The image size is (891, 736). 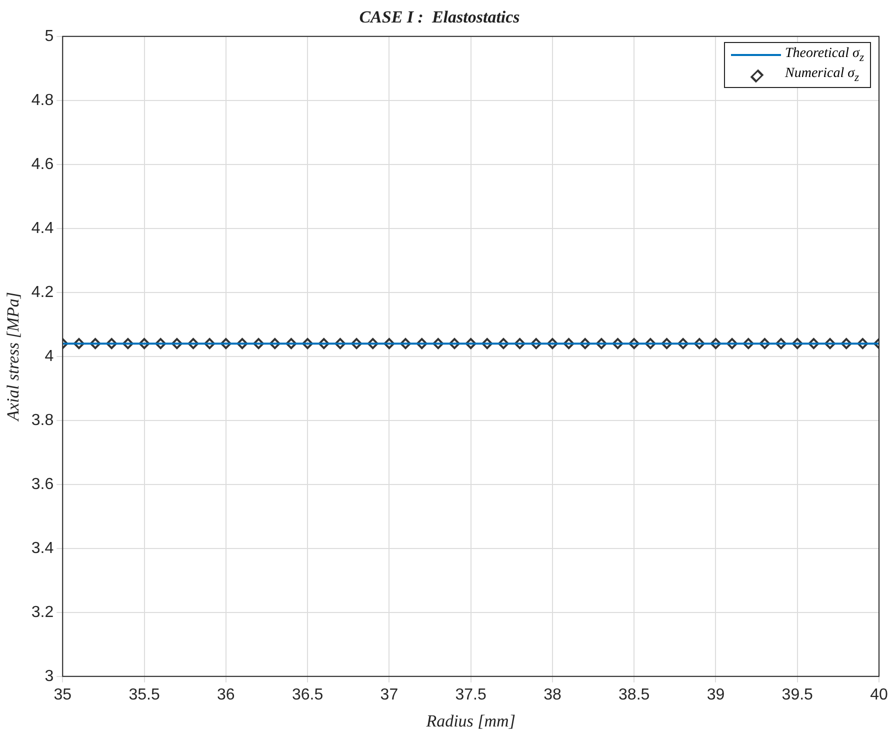 I want to click on legend-label: Theoretical σ$_{z}$, so click(x=824, y=55).